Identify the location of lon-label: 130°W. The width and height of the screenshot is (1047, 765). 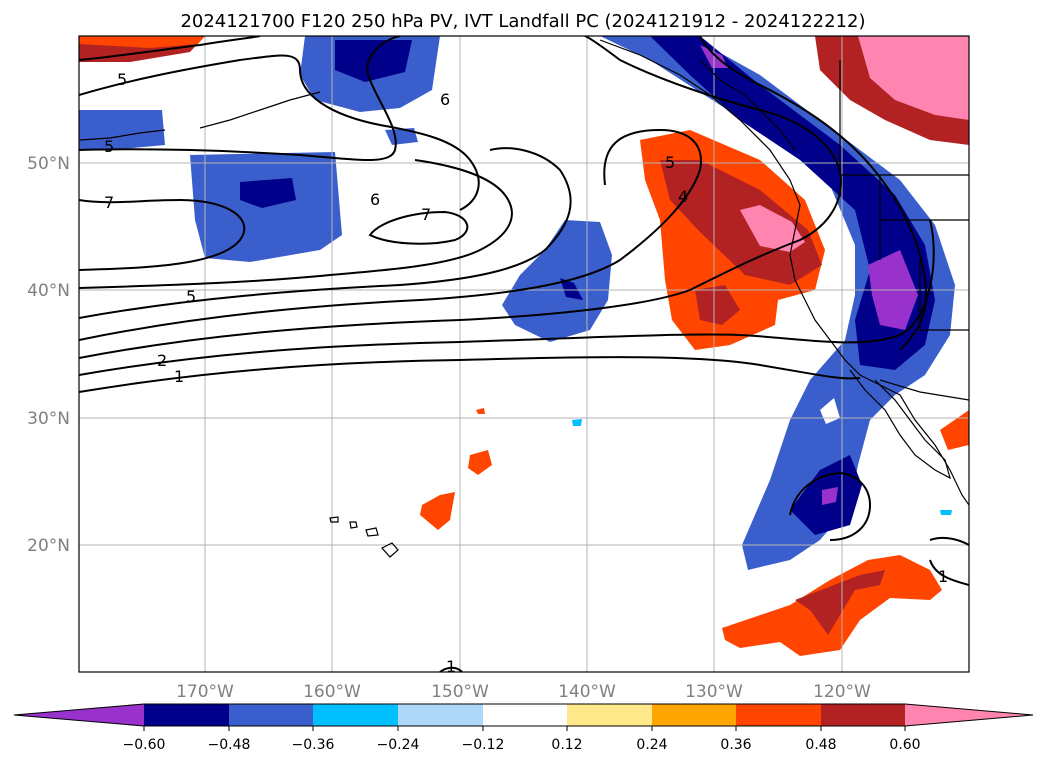
(714, 692).